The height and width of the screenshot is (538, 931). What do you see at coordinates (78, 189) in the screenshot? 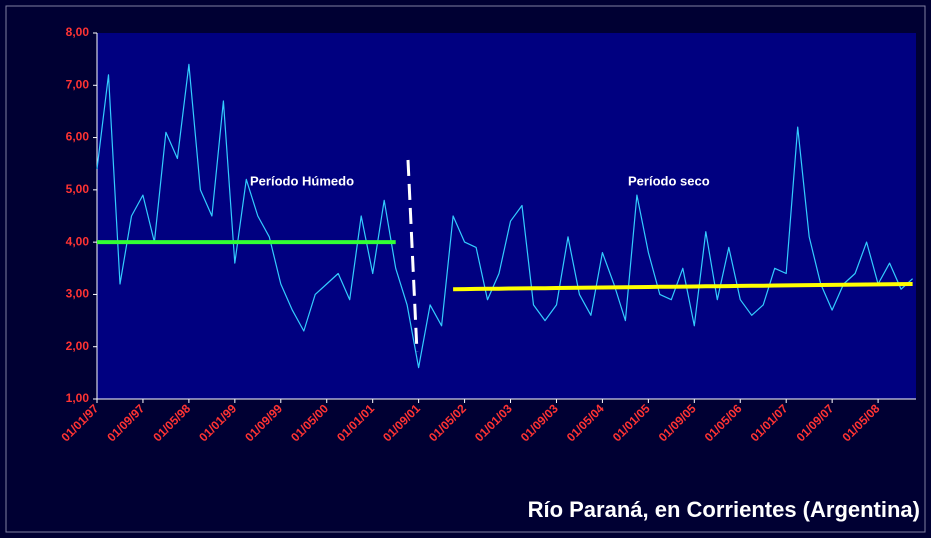
I see `y-tick-label: 5,00` at bounding box center [78, 189].